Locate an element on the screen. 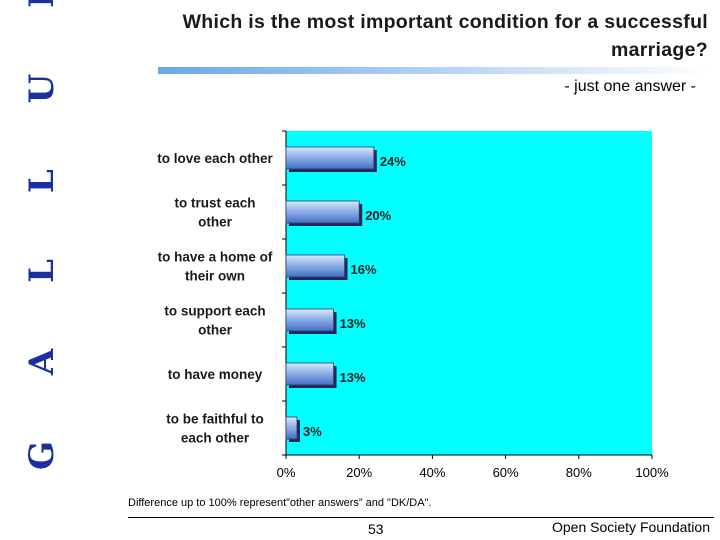  x-tick-label: 40% is located at coordinates (432, 472).